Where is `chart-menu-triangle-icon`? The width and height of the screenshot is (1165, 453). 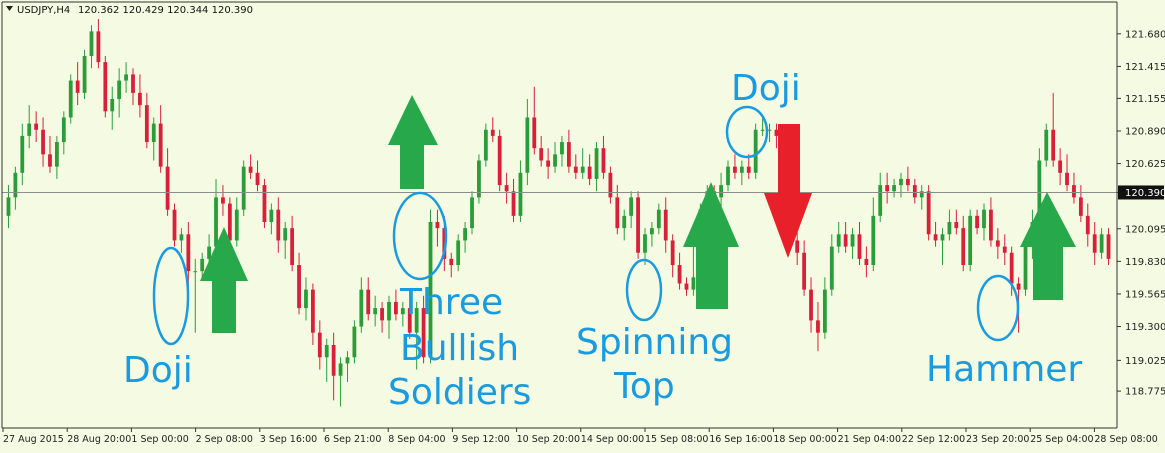 chart-menu-triangle-icon is located at coordinates (9, 8).